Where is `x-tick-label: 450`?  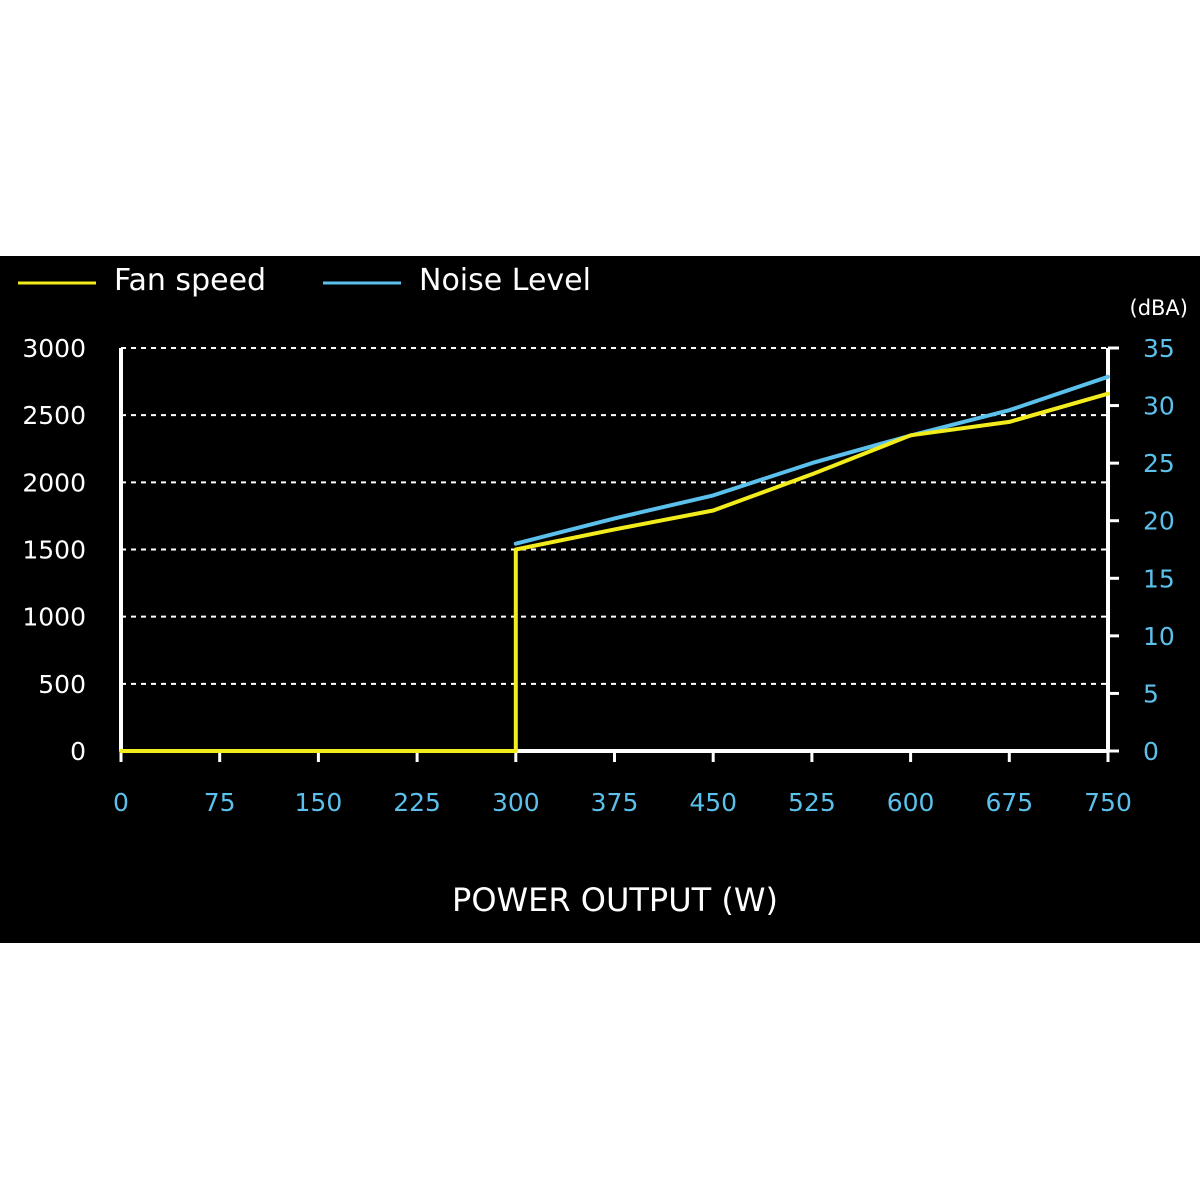 x-tick-label: 450 is located at coordinates (713, 802).